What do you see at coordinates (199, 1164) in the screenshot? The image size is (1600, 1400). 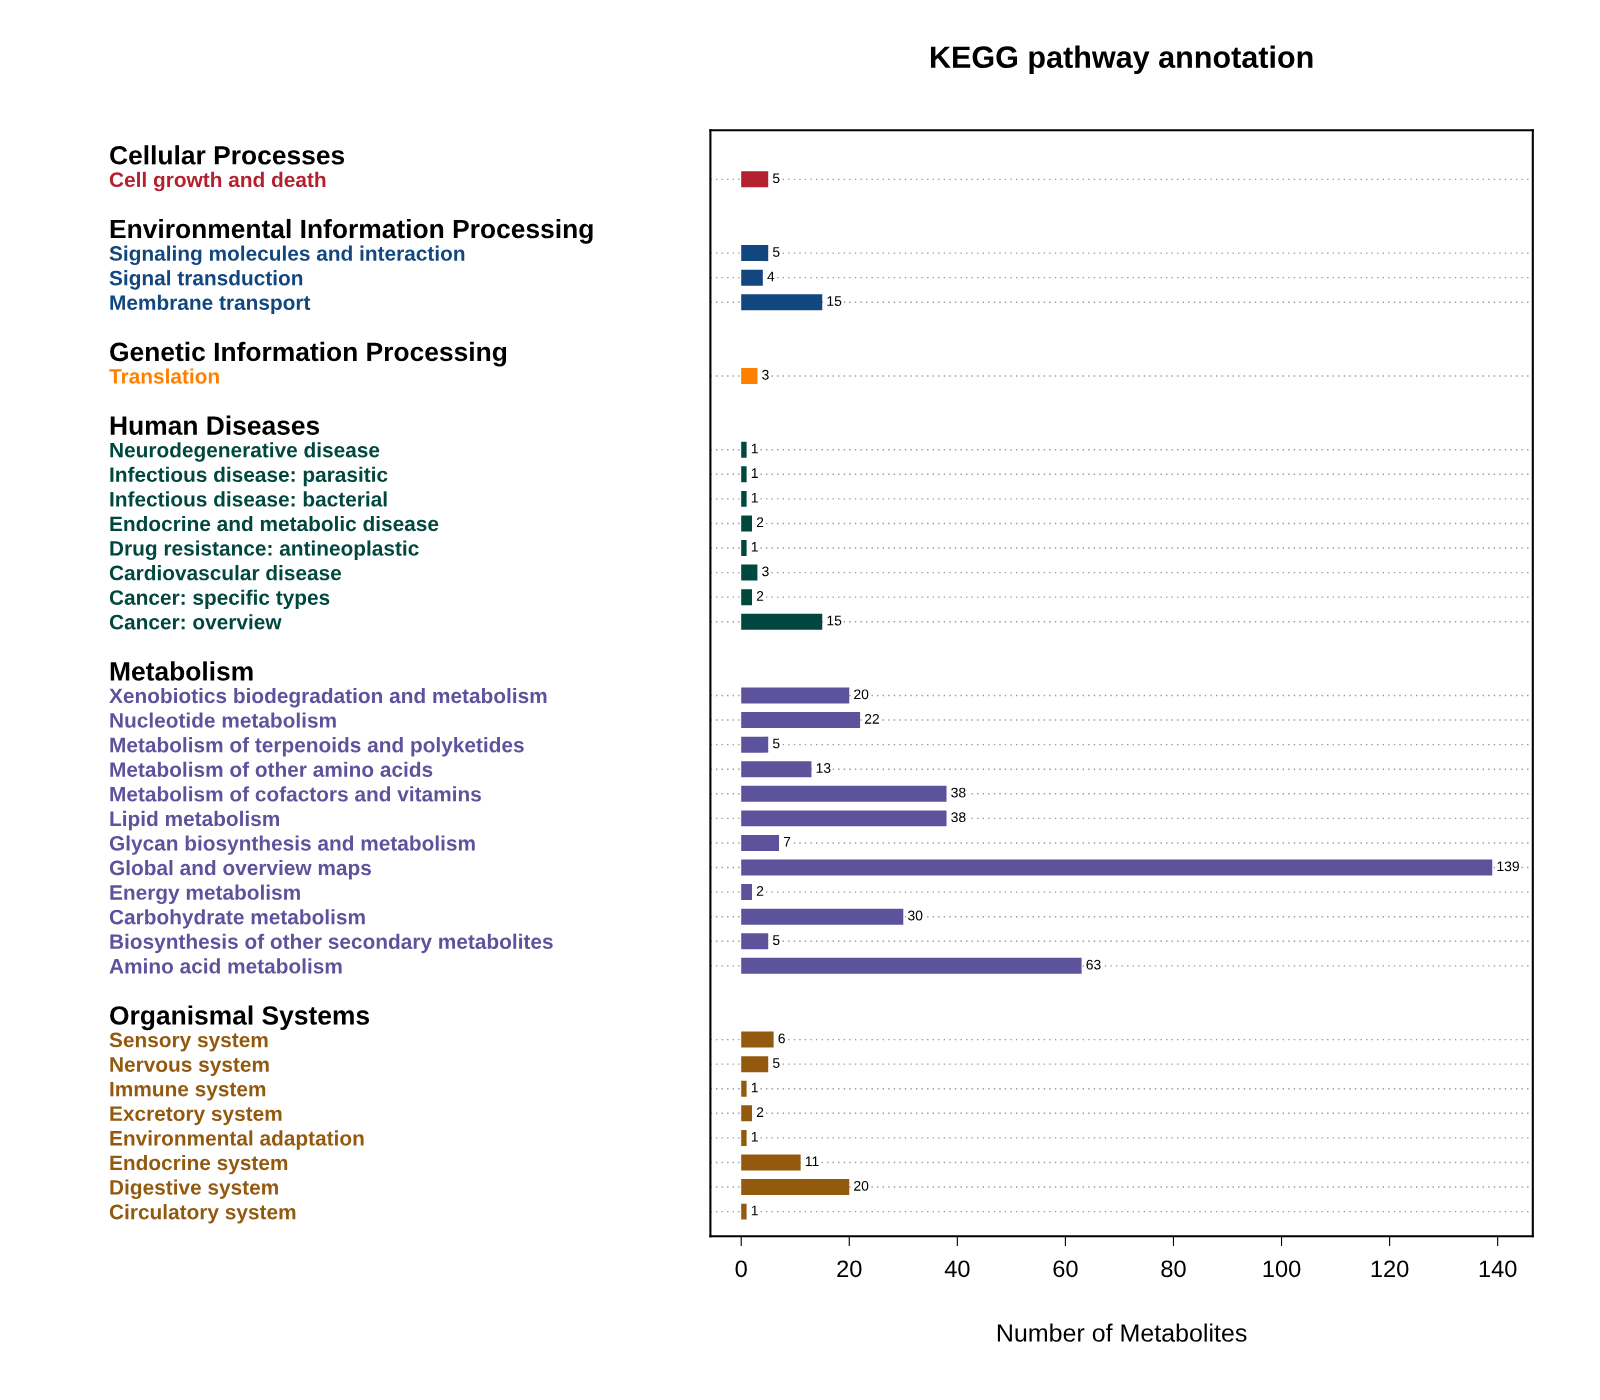 I see `y-tick-label: Endocrine system` at bounding box center [199, 1164].